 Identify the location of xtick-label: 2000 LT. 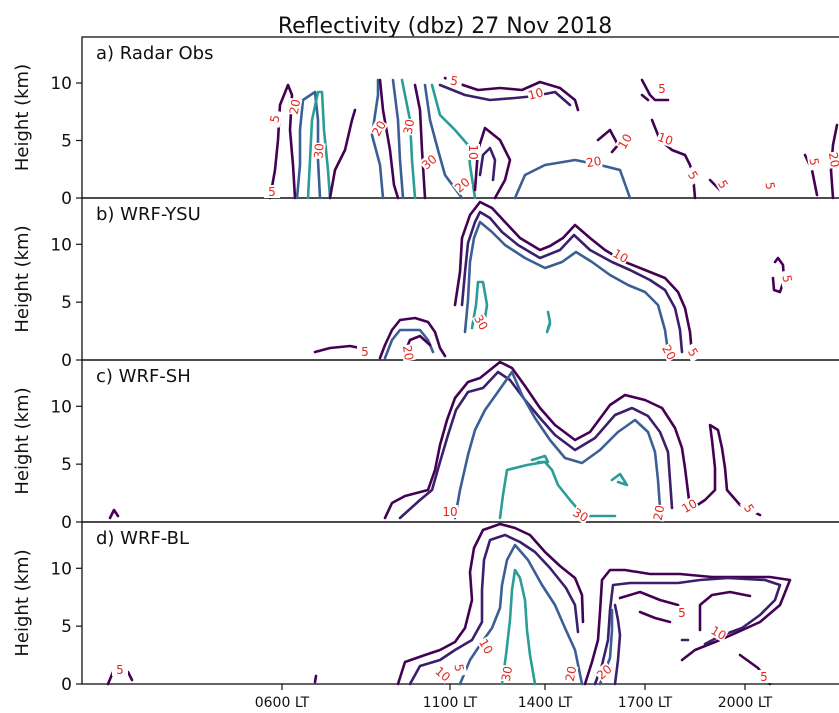
(745, 703).